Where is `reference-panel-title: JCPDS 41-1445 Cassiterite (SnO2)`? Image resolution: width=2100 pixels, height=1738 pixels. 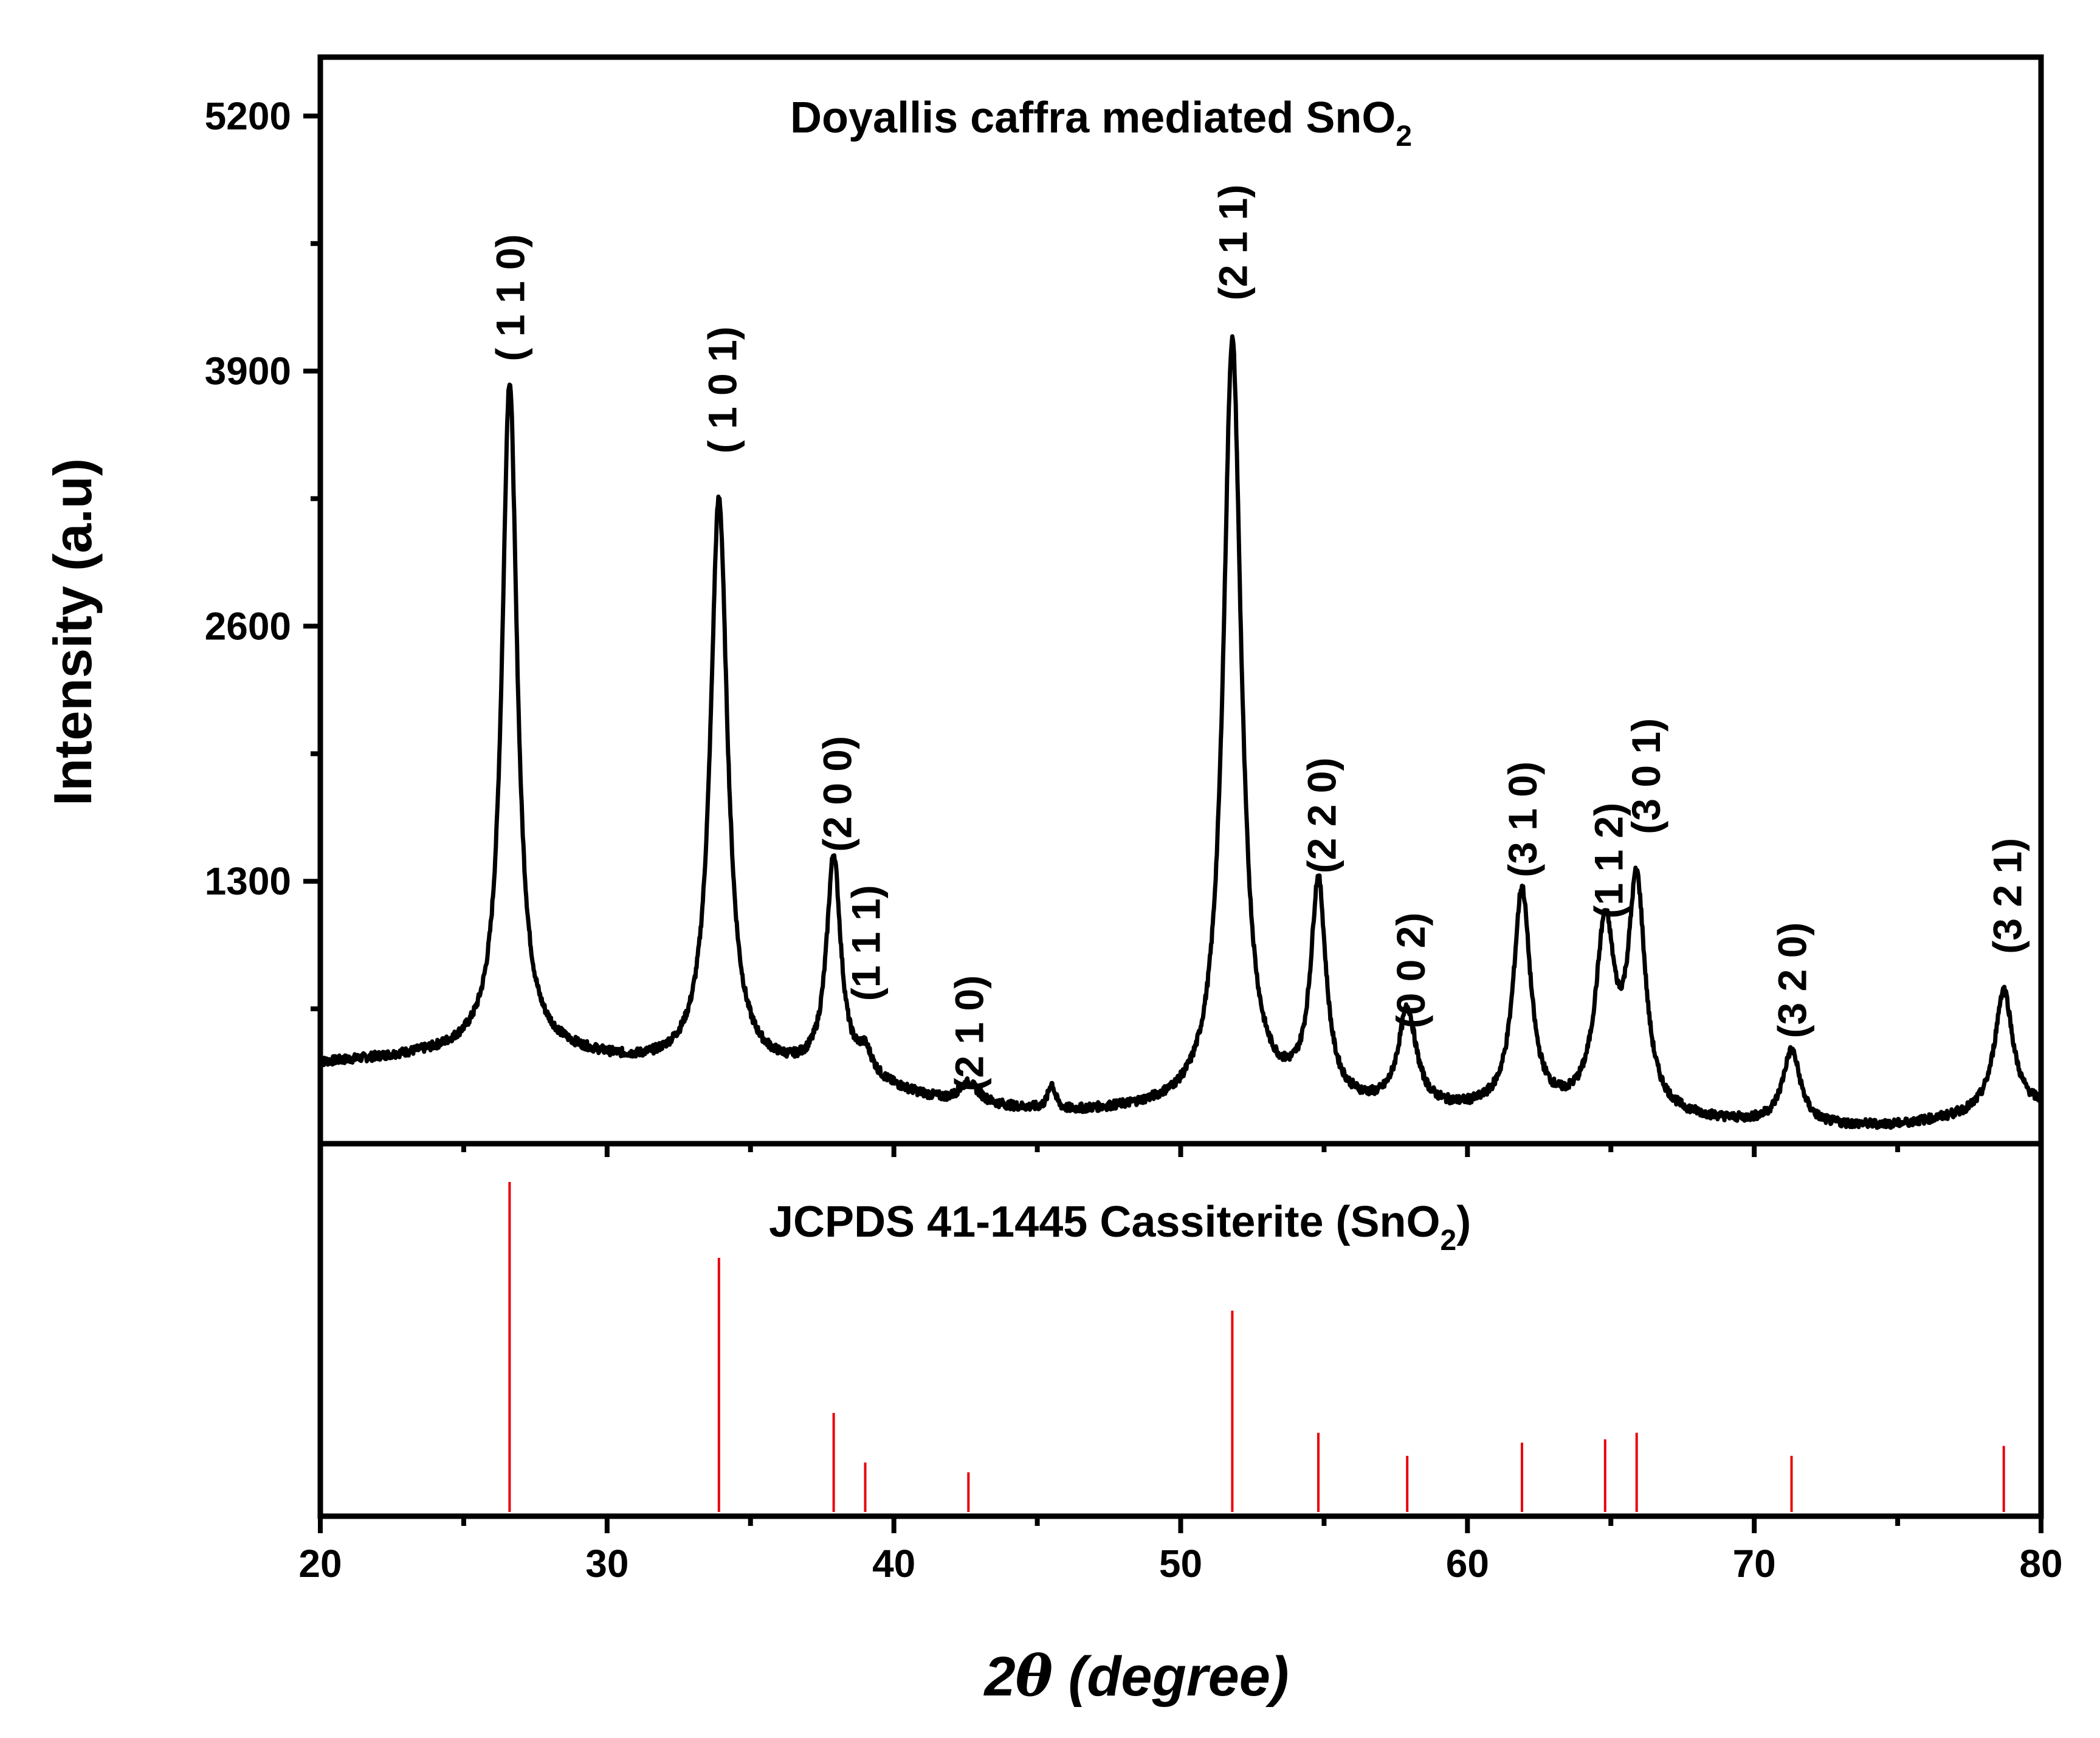 reference-panel-title: JCPDS 41-1445 Cassiterite (SnO2) is located at coordinates (1120, 1227).